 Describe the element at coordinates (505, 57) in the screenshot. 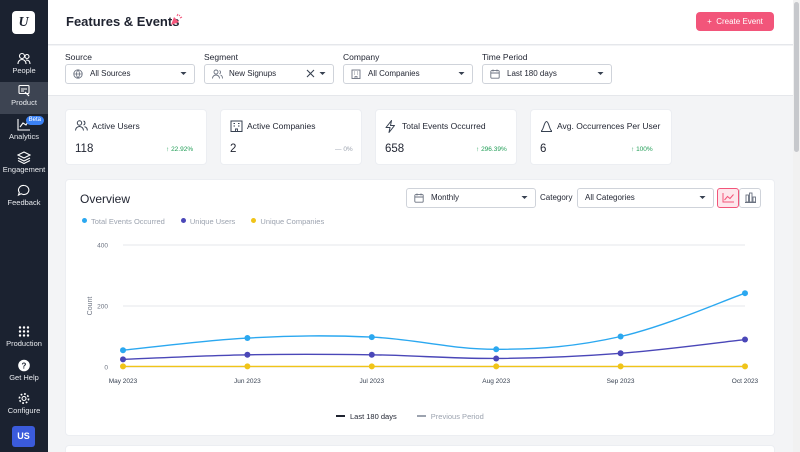

I see `time-period-label: Time Period` at that location.